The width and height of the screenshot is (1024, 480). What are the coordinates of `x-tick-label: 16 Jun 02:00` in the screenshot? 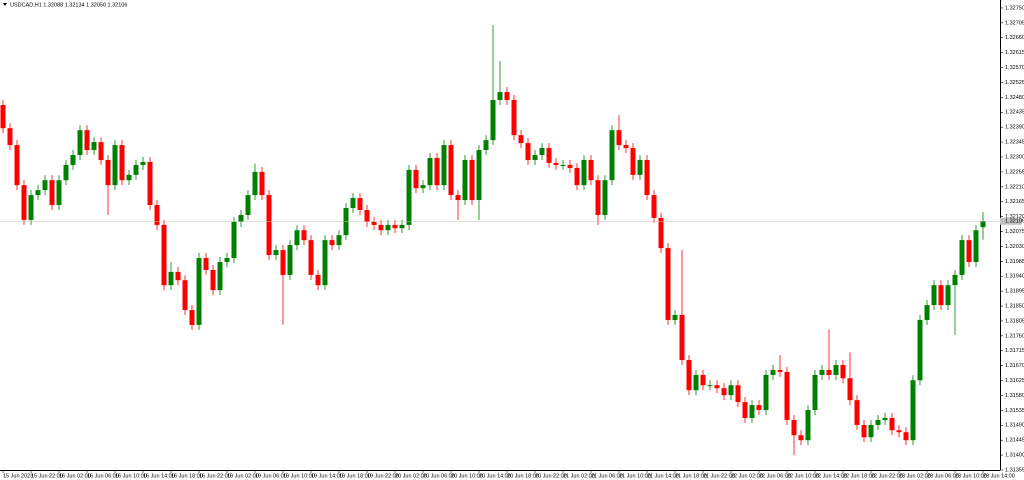 It's located at (75, 476).